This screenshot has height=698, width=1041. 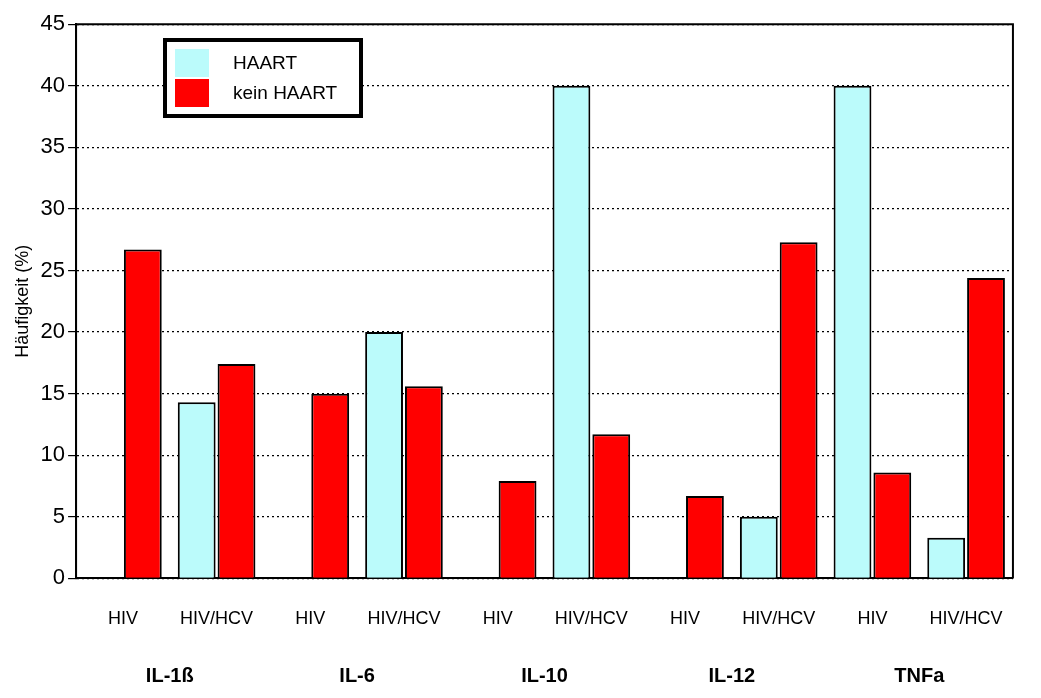 What do you see at coordinates (265, 63) in the screenshot?
I see `legend-label: HAART` at bounding box center [265, 63].